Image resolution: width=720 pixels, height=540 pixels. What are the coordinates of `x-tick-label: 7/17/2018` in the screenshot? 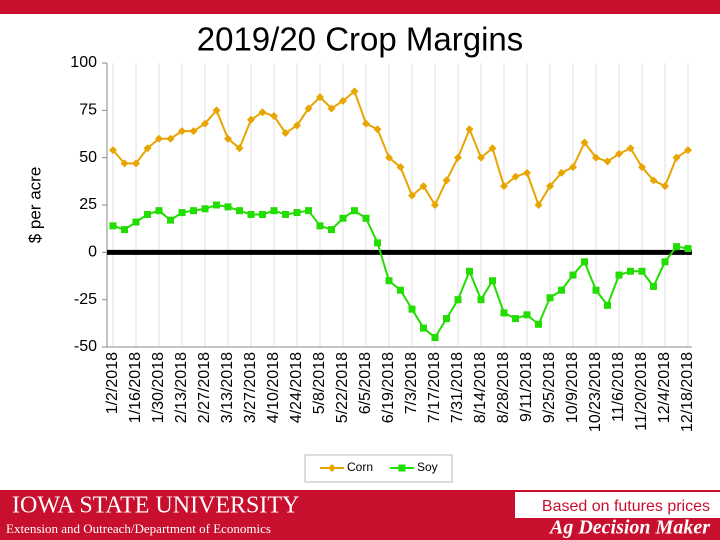 It's located at (434, 387).